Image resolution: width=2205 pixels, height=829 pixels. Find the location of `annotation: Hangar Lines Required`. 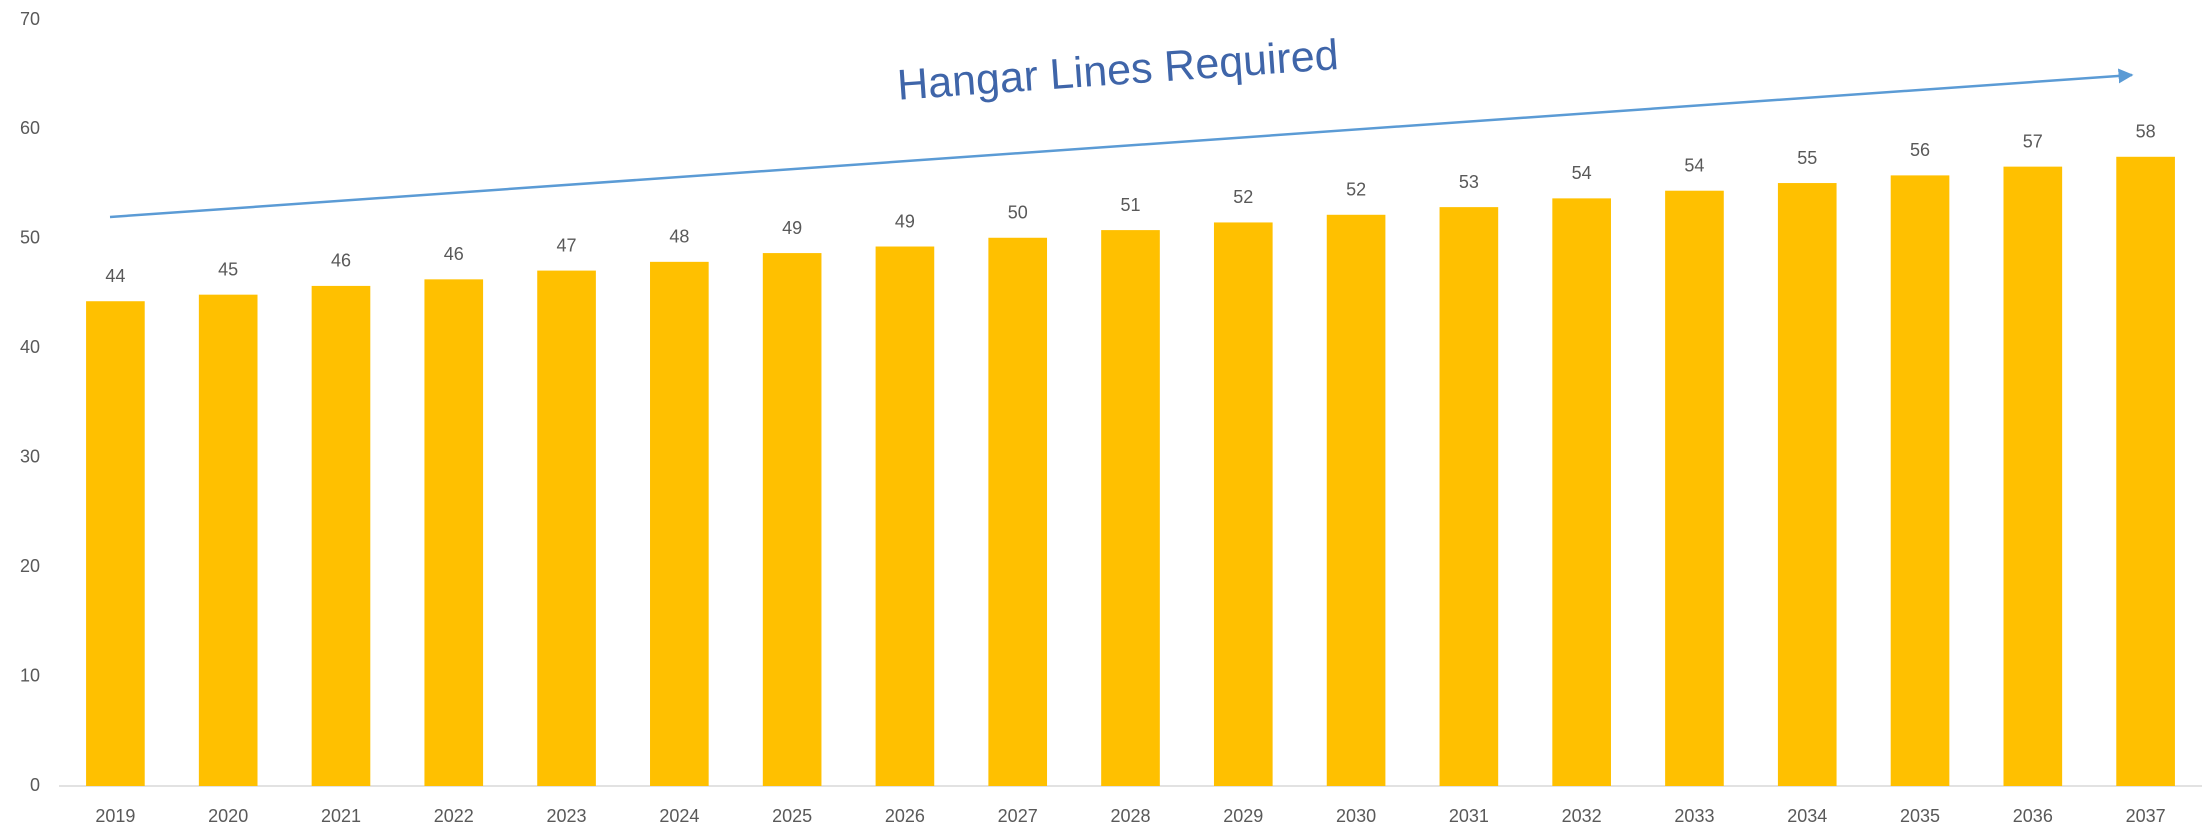

annotation: Hangar Lines Required is located at coordinates (1118, 70).